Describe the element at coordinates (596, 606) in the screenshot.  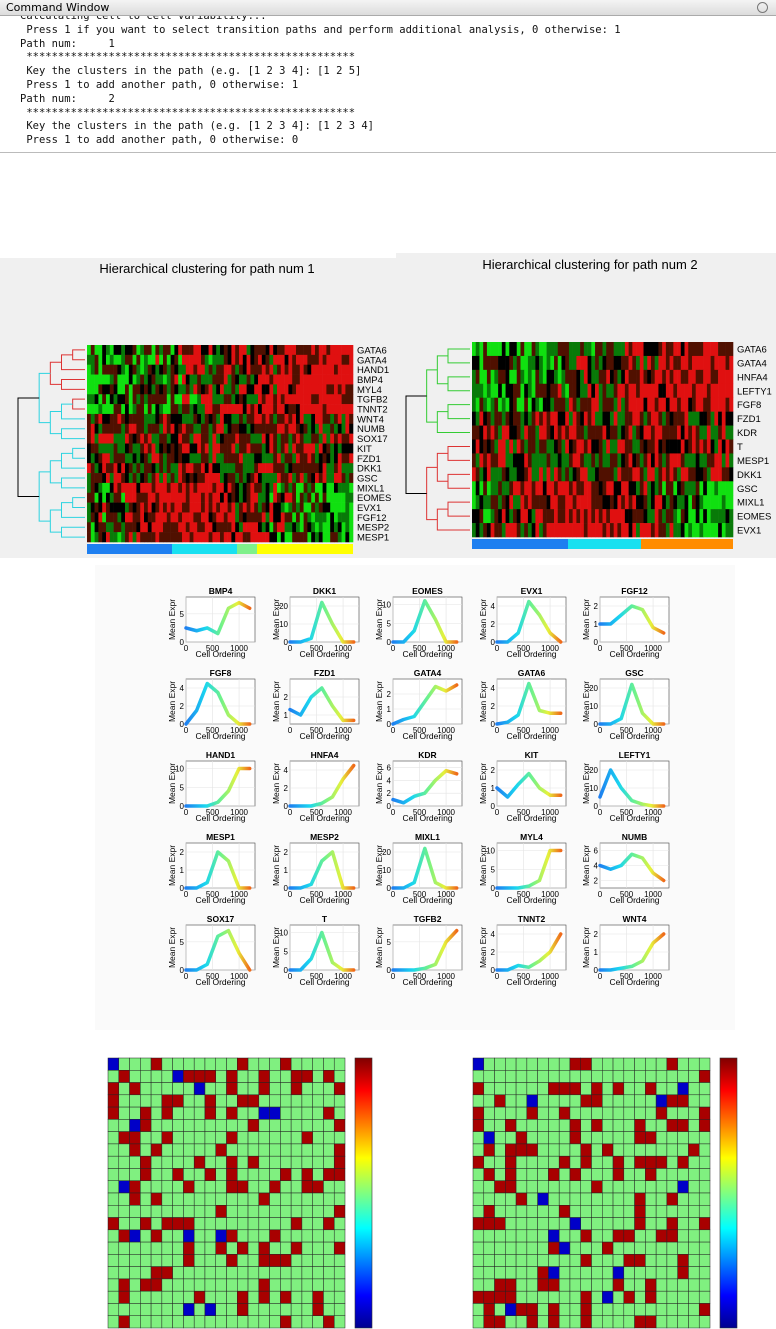
I see `y-tick-label: 2` at that location.